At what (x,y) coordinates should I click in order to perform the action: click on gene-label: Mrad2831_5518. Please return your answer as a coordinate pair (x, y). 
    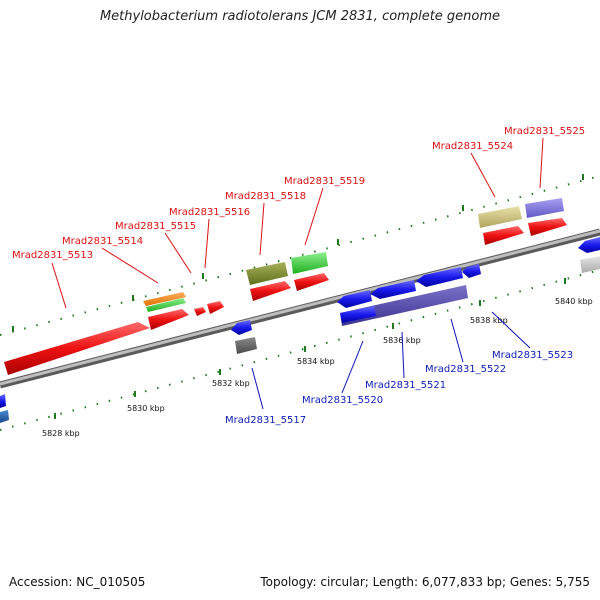
    Looking at the image, I should click on (265, 196).